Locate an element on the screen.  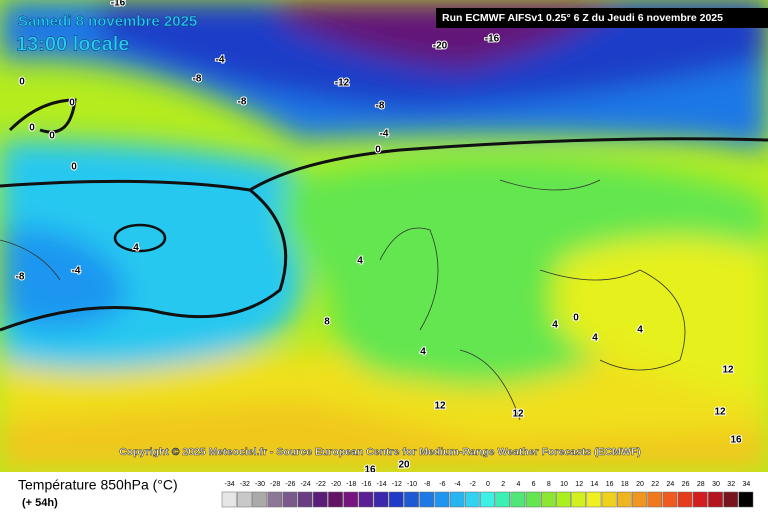
scale-label: 18 is located at coordinates (625, 484).